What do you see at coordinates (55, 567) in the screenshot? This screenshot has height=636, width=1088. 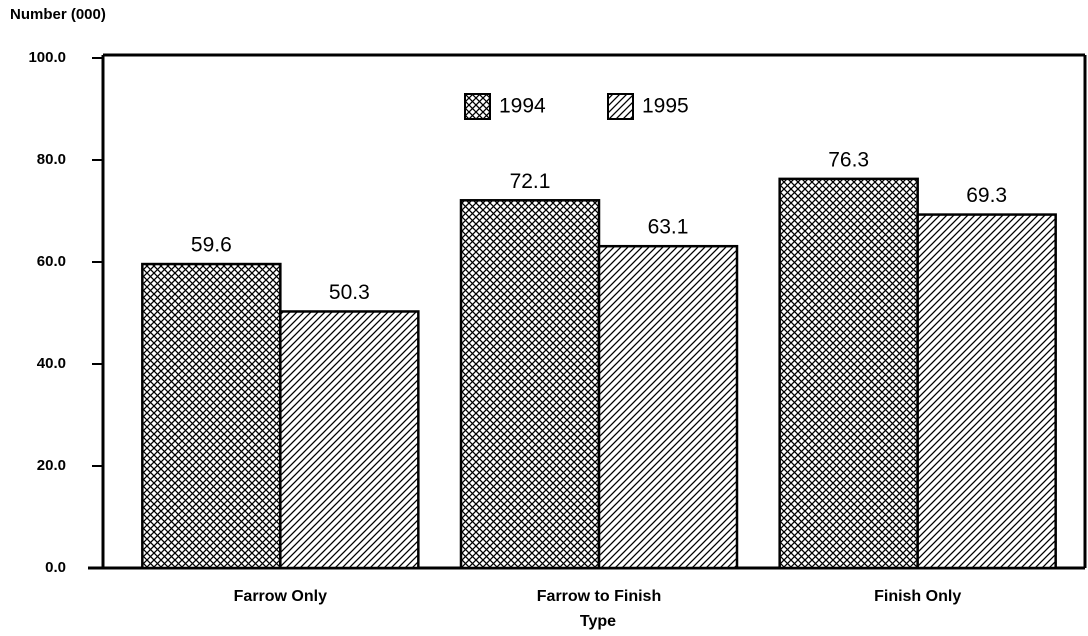 I see `y-tick-label: 0.0` at bounding box center [55, 567].